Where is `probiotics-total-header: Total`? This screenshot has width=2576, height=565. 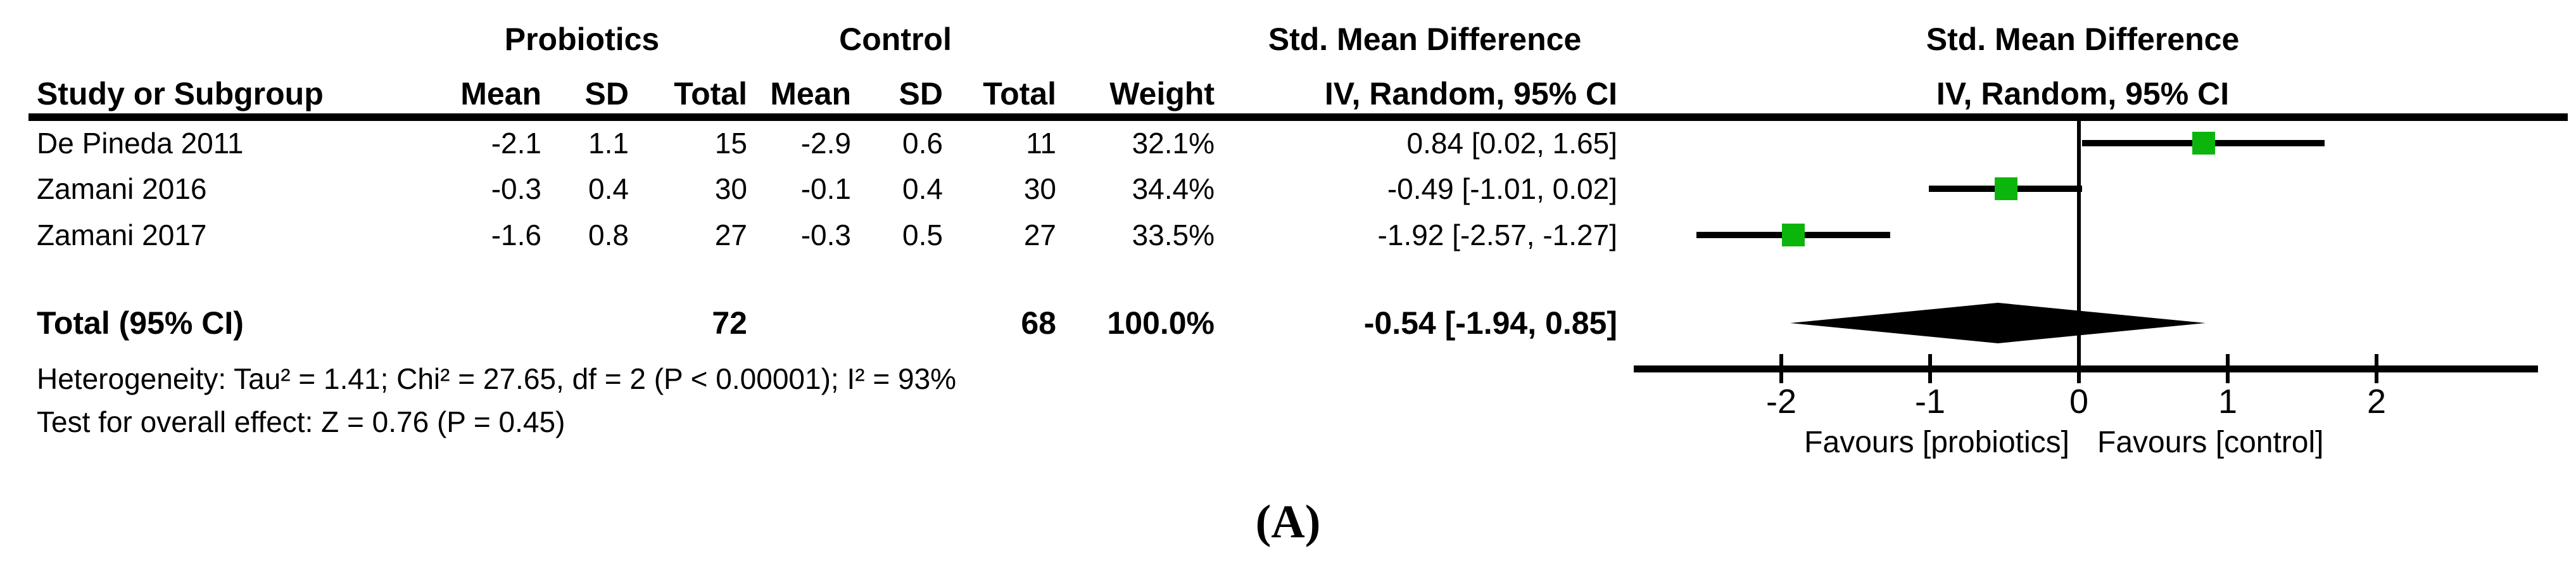
probiotics-total-header: Total is located at coordinates (711, 93).